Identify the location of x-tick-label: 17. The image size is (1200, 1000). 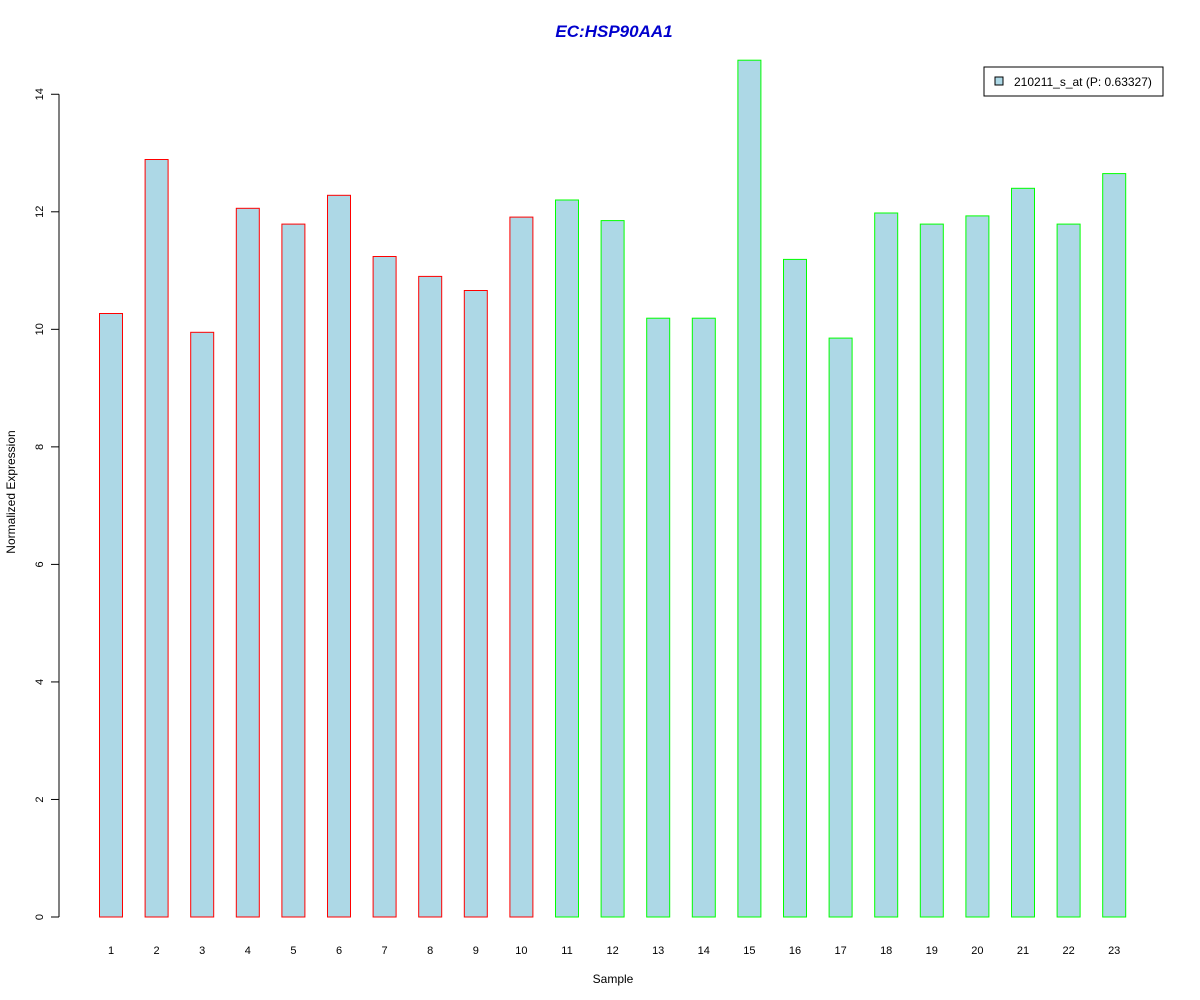
(840, 951).